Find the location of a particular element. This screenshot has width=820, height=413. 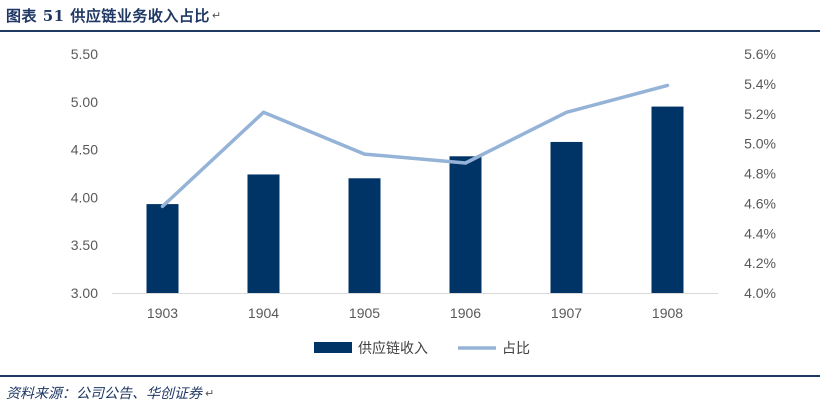

x-axis-tick-label: 1906 is located at coordinates (465, 313).